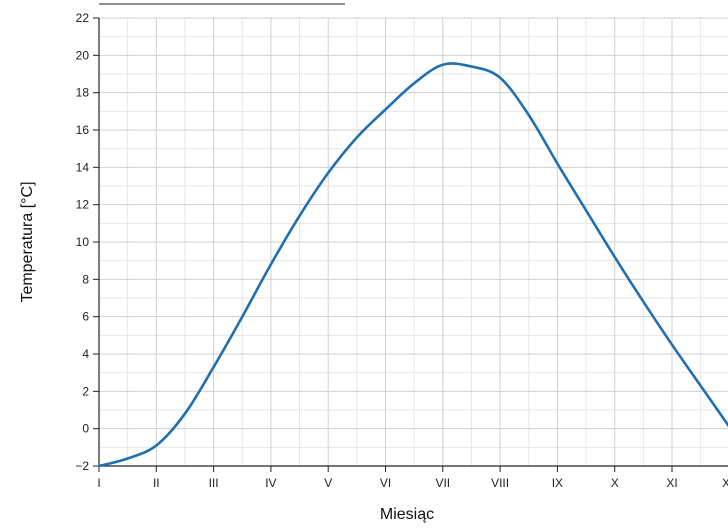  What do you see at coordinates (615, 483) in the screenshot?
I see `x-tick-label: X` at bounding box center [615, 483].